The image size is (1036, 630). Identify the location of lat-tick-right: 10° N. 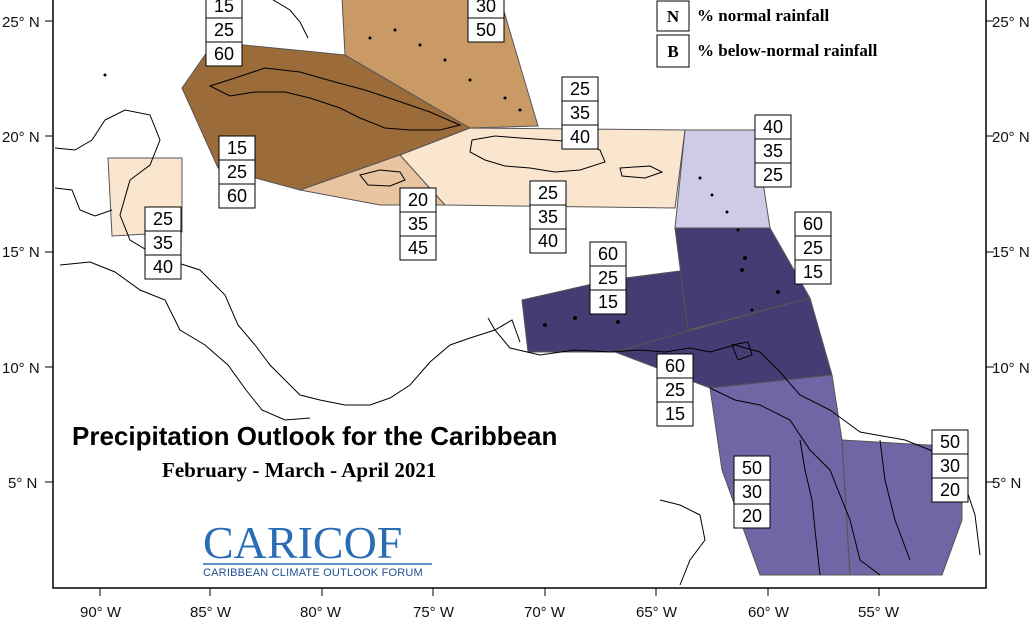
(1011, 368).